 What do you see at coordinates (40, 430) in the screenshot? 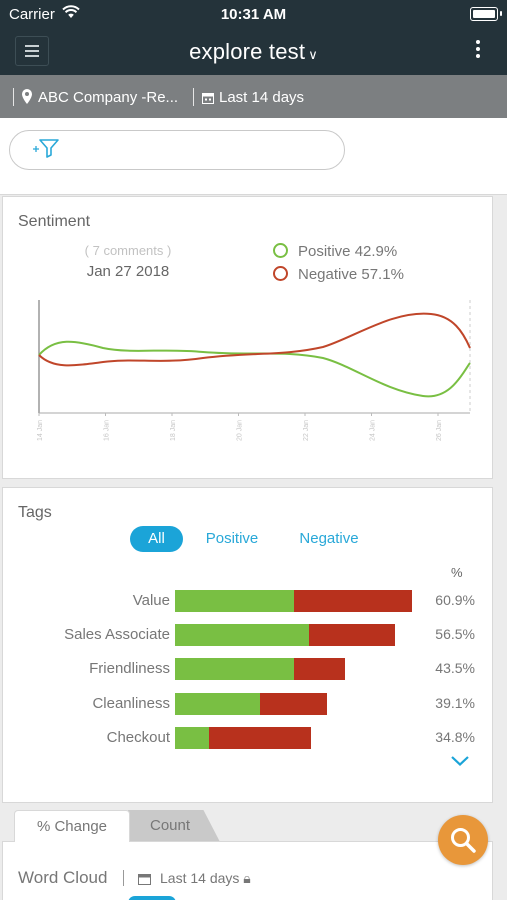
I see `x-tick-label: 14 Jan` at bounding box center [40, 430].